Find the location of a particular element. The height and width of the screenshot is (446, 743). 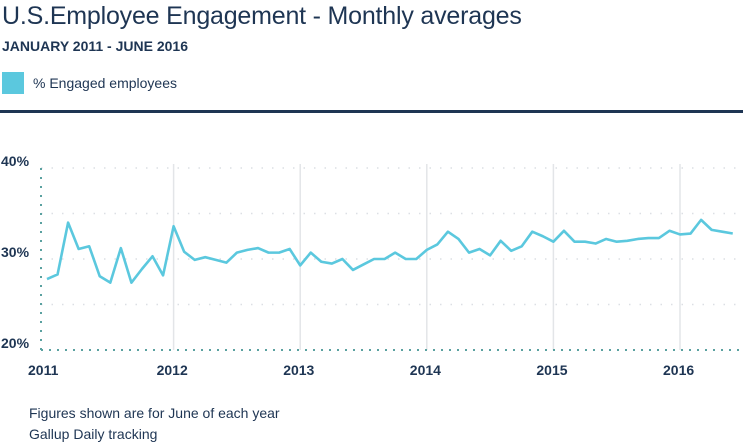

footnote-source: Gallup Daily tracking is located at coordinates (93, 434).